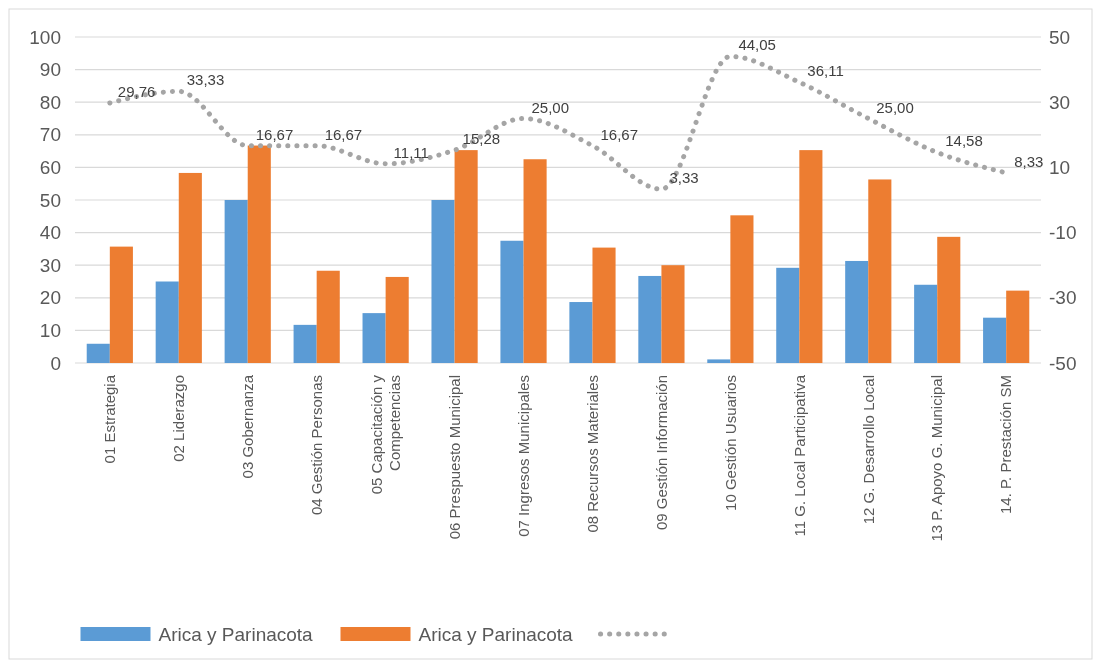 Image resolution: width=1101 pixels, height=668 pixels. What do you see at coordinates (730, 443) in the screenshot?
I see `x-tick-label: 10 Gestión Usuarios` at bounding box center [730, 443].